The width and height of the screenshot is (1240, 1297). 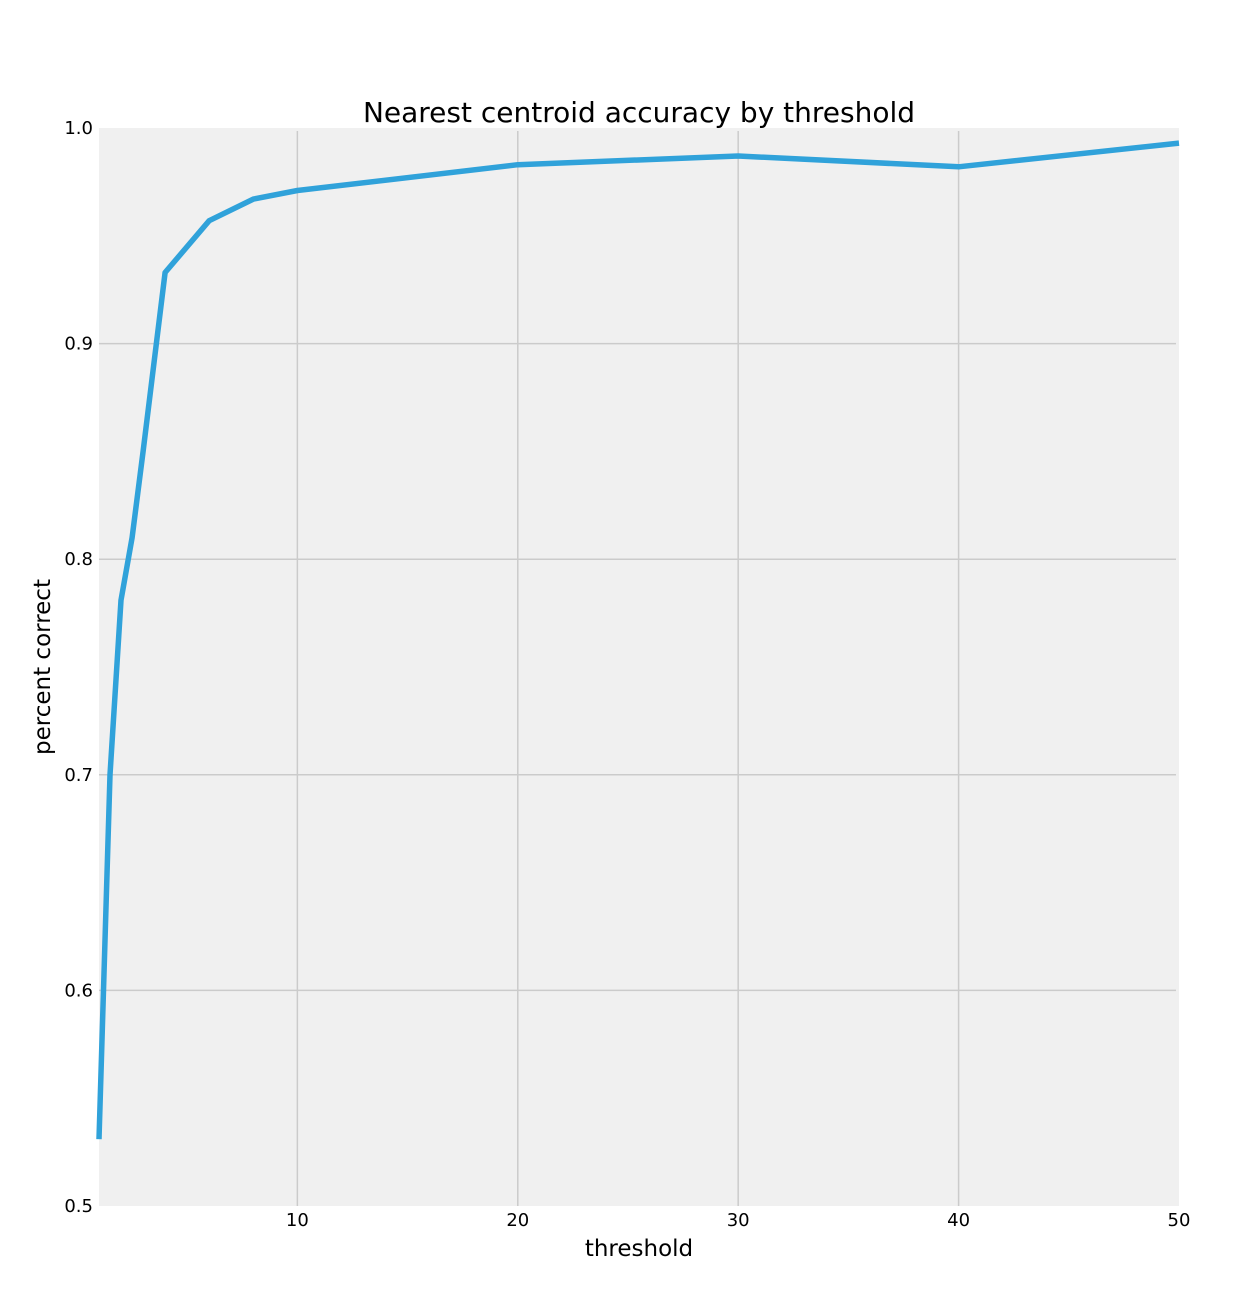 What do you see at coordinates (958, 1220) in the screenshot?
I see `x-tick-label: 40` at bounding box center [958, 1220].